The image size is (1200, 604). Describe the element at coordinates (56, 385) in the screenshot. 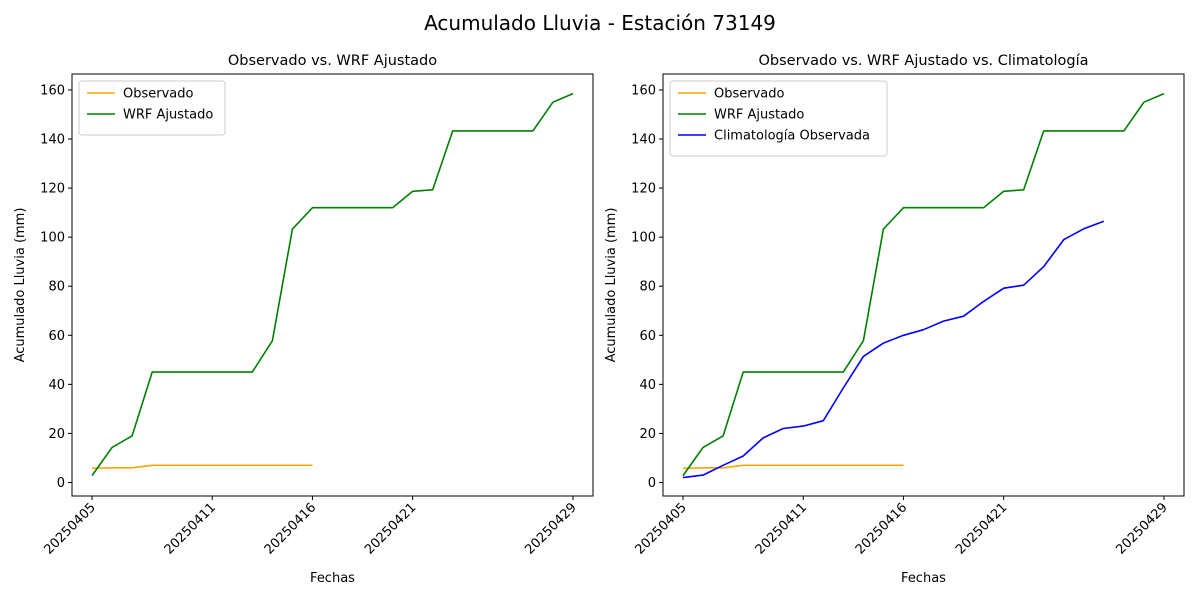

I see `chart-left-ytick-label: 40` at that location.